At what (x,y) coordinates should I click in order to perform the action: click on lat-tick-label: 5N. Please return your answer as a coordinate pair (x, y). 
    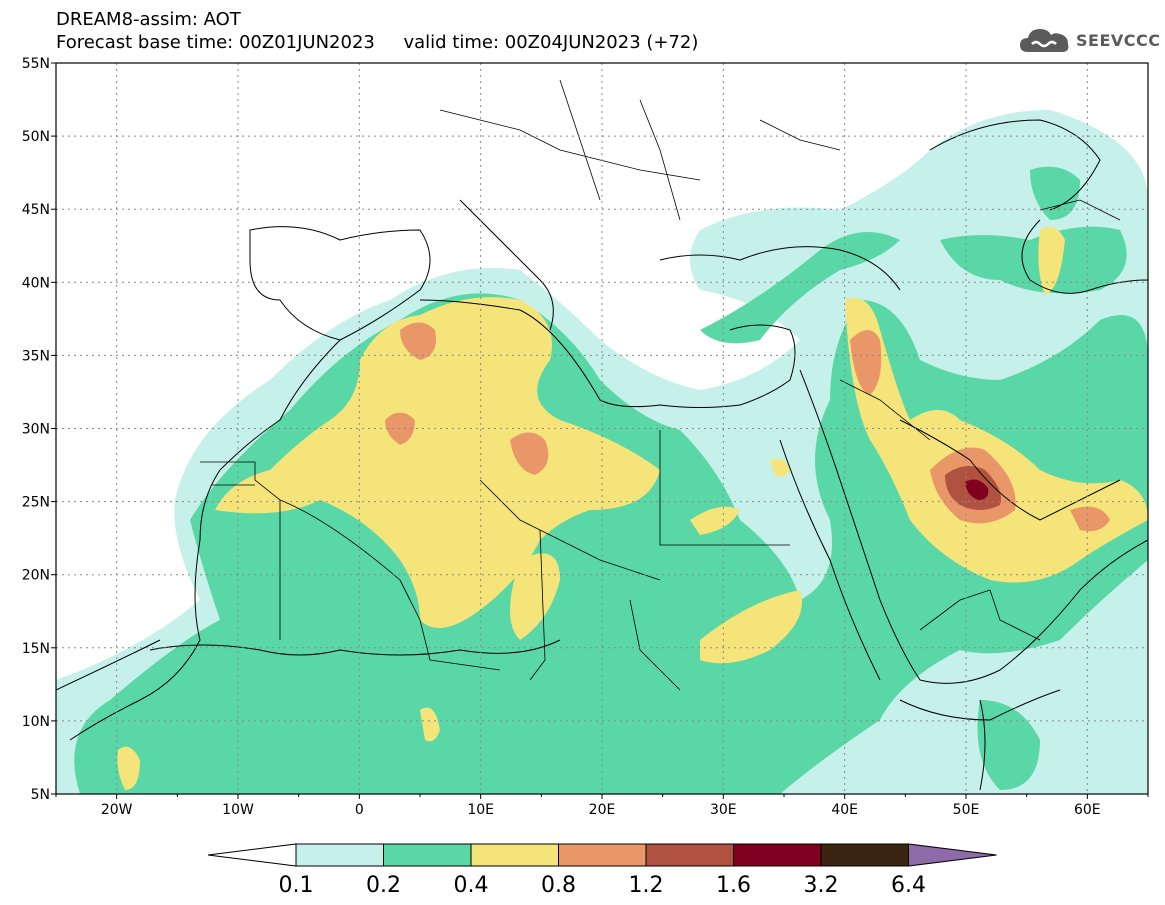
    Looking at the image, I should click on (40, 795).